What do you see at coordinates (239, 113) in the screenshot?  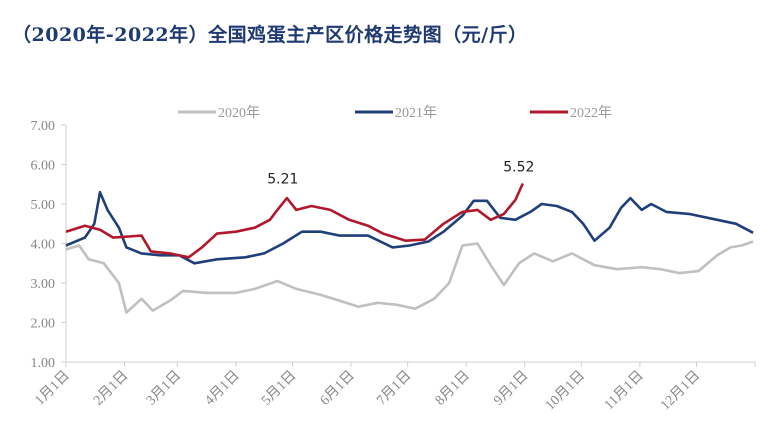 I see `legend-label-2020: 2020年` at bounding box center [239, 113].